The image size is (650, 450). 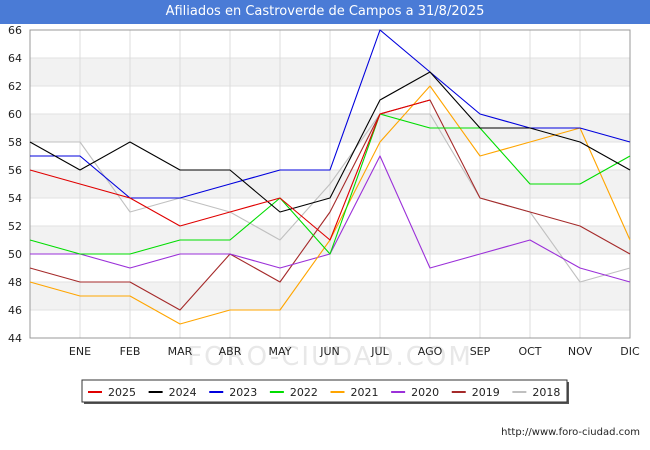 I want to click on y-tick-label: 62, so click(x=15, y=86).